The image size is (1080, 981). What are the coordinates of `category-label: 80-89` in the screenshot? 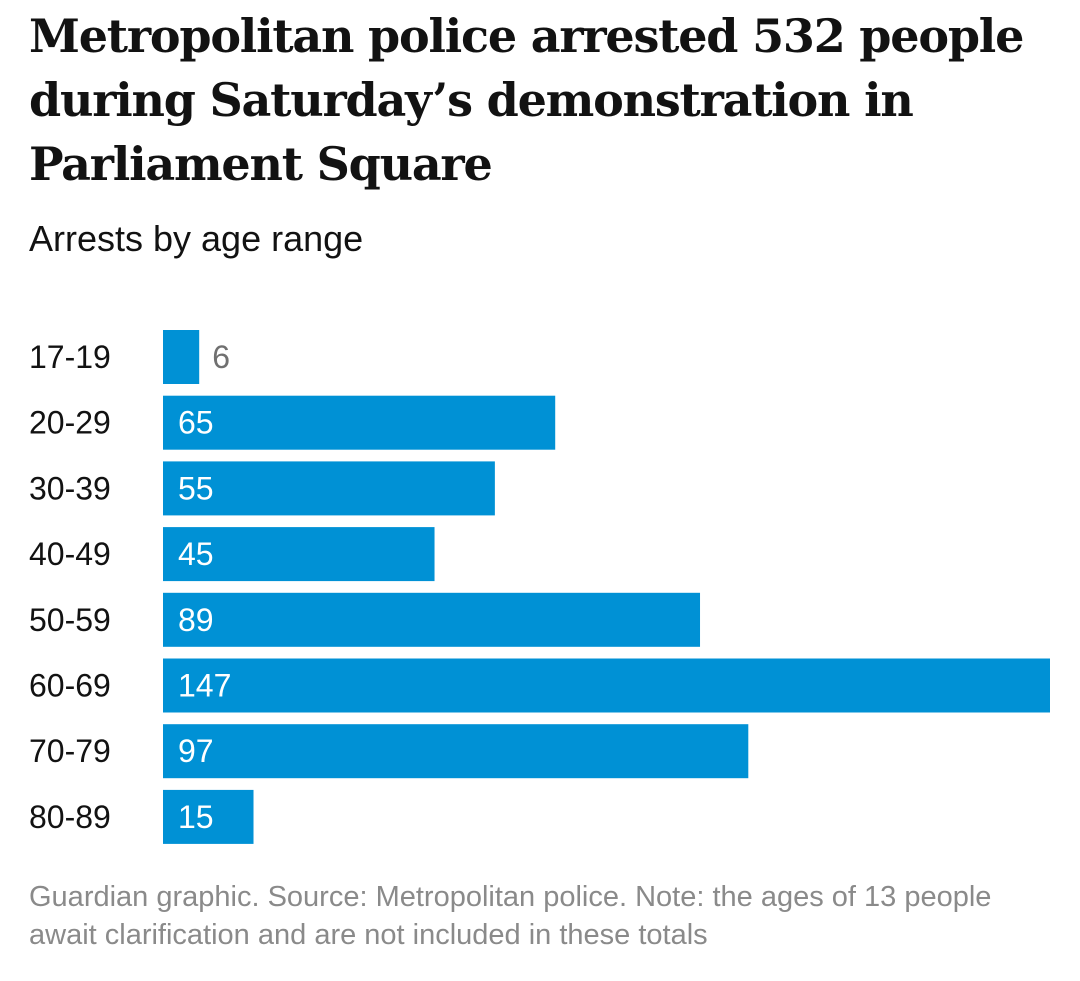 It's located at (70, 817).